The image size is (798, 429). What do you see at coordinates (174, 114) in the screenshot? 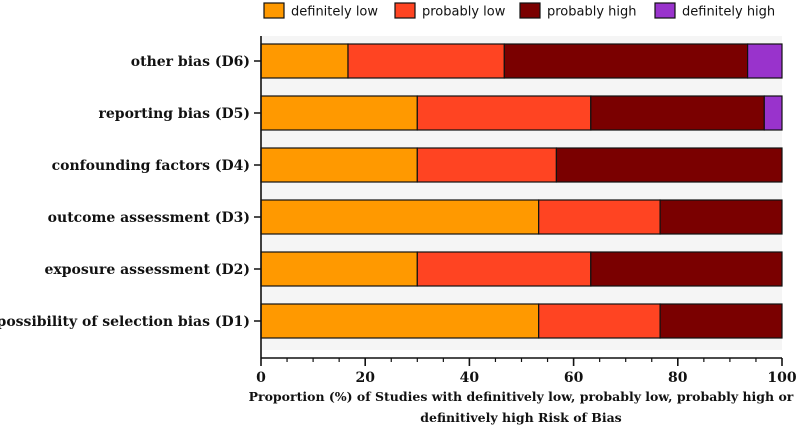
I see `category-label: reporting bias (D5)` at bounding box center [174, 114].